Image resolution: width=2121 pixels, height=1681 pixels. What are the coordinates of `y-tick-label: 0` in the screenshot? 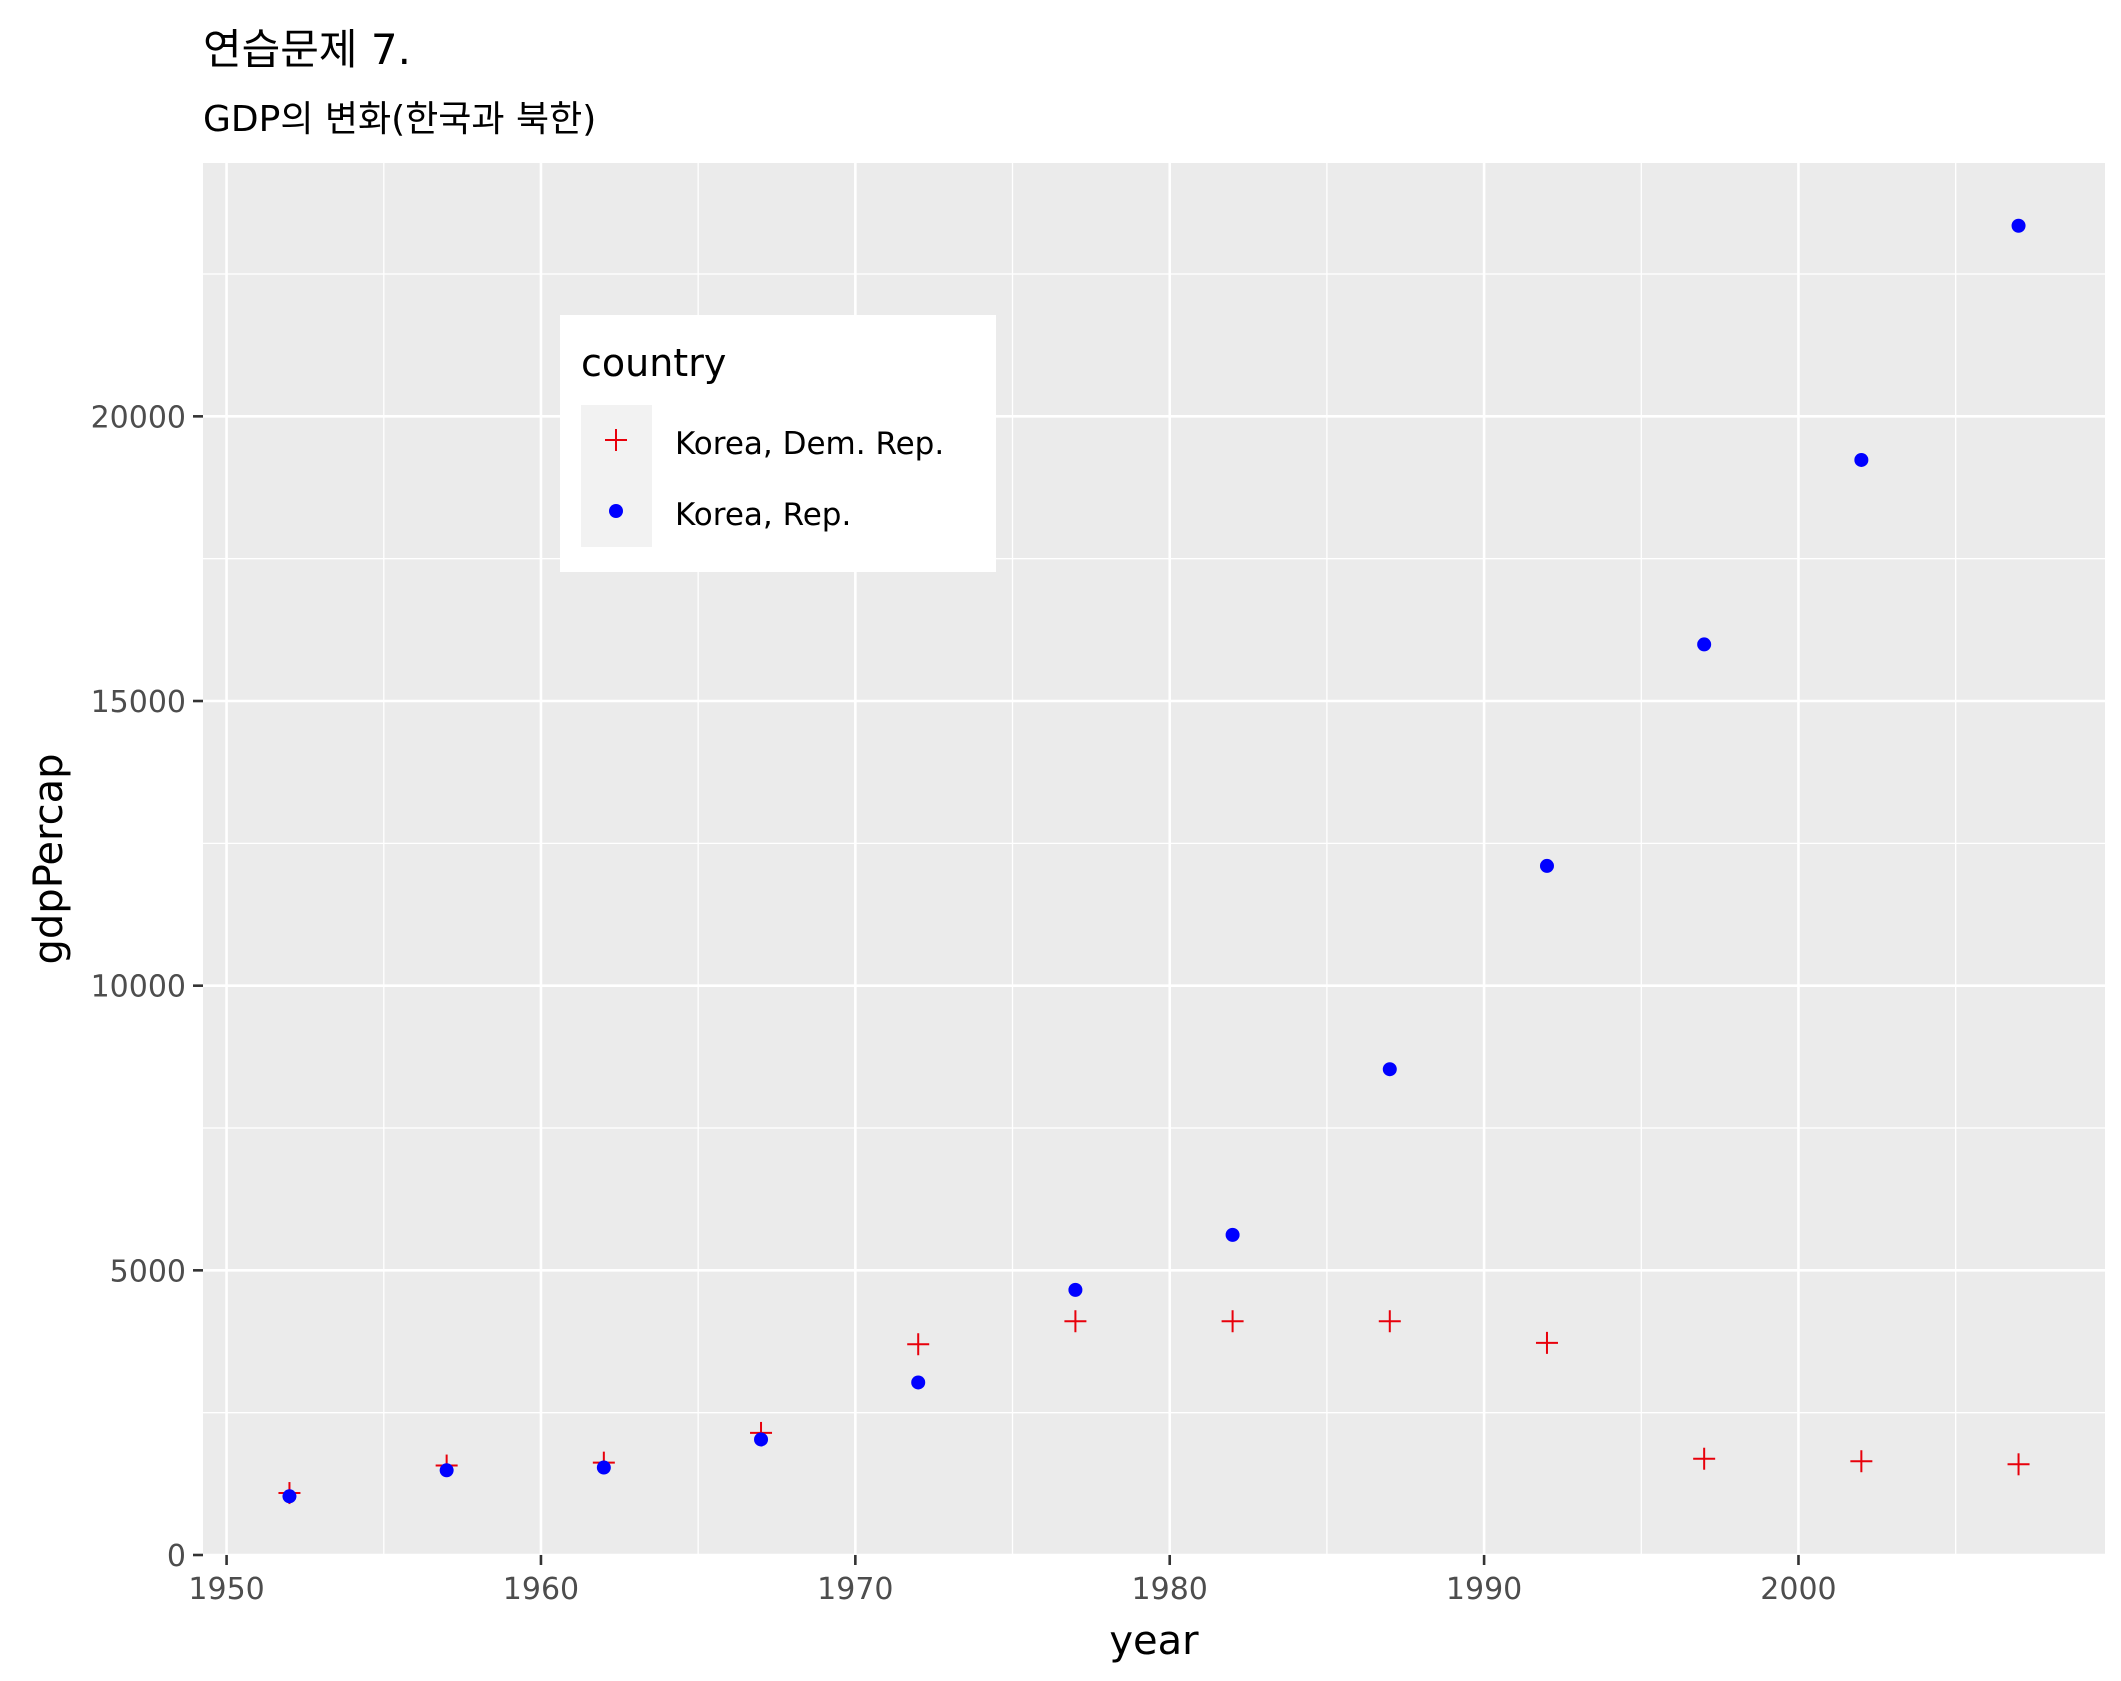 It's located at (176, 1556).